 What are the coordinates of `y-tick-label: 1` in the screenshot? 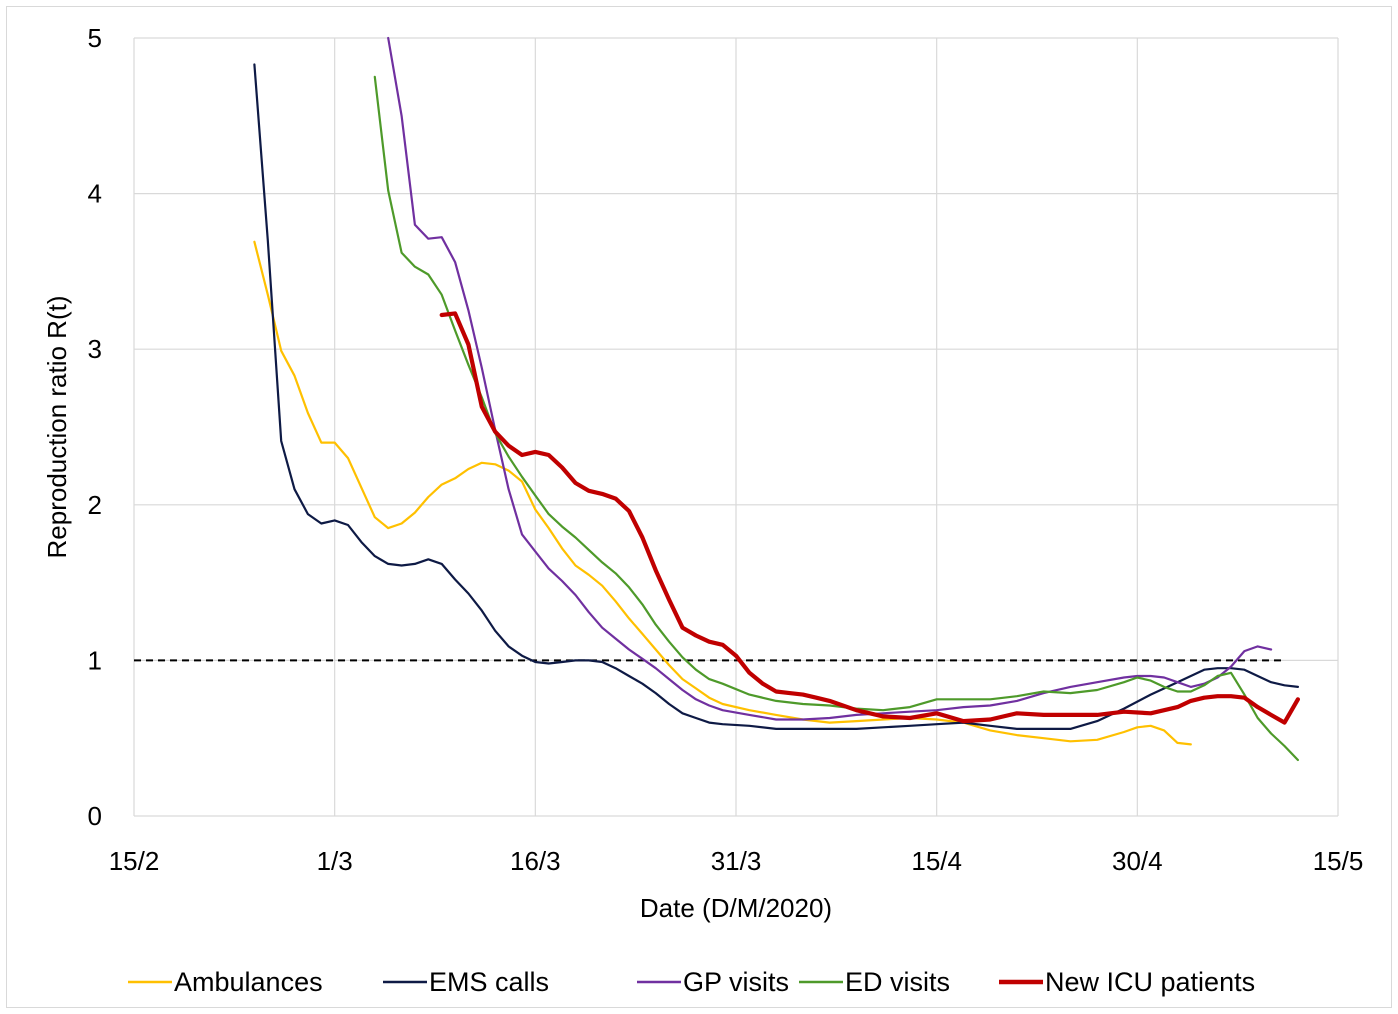 It's located at (95, 660).